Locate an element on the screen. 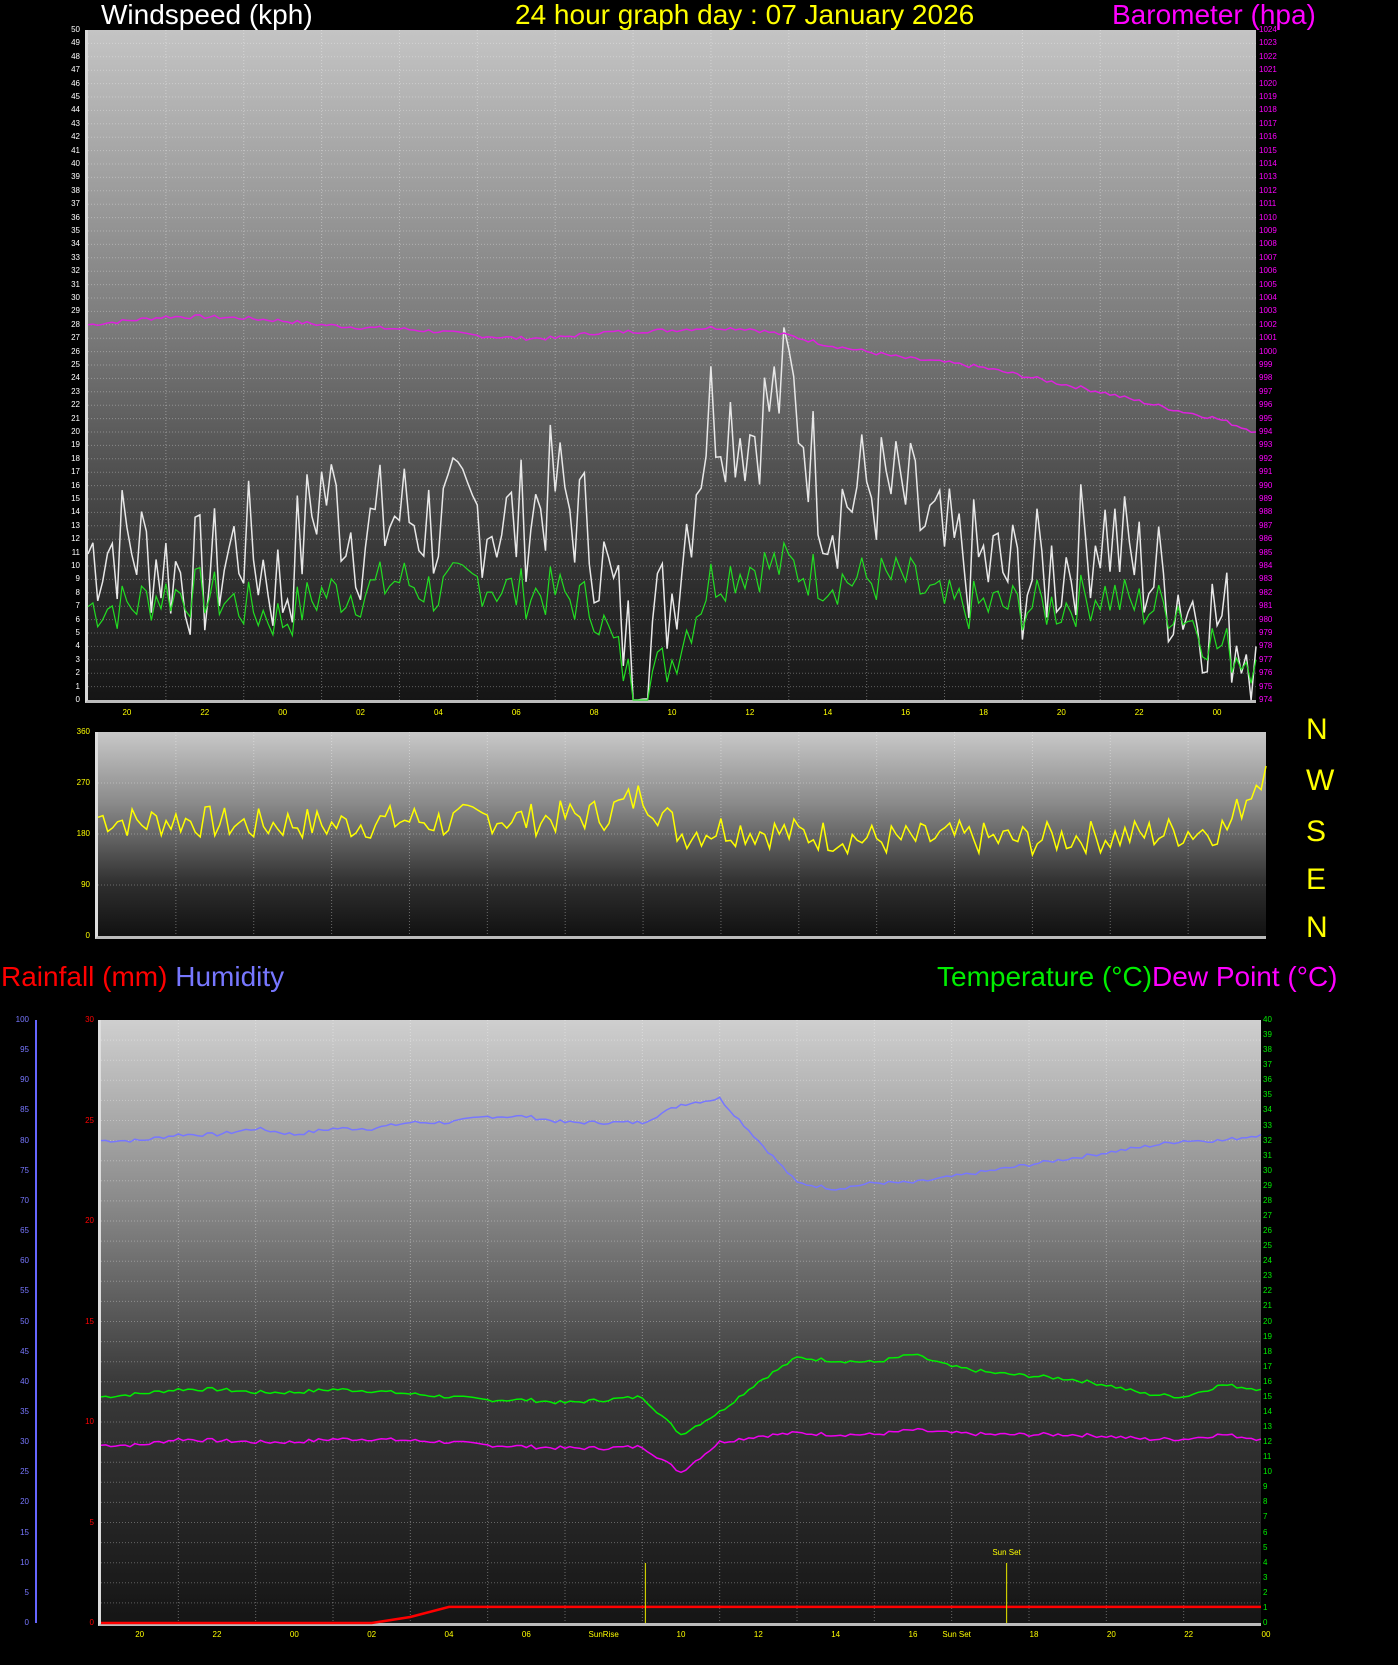 This screenshot has width=1398, height=1665. barometer-tick: 1002 is located at coordinates (1268, 324).